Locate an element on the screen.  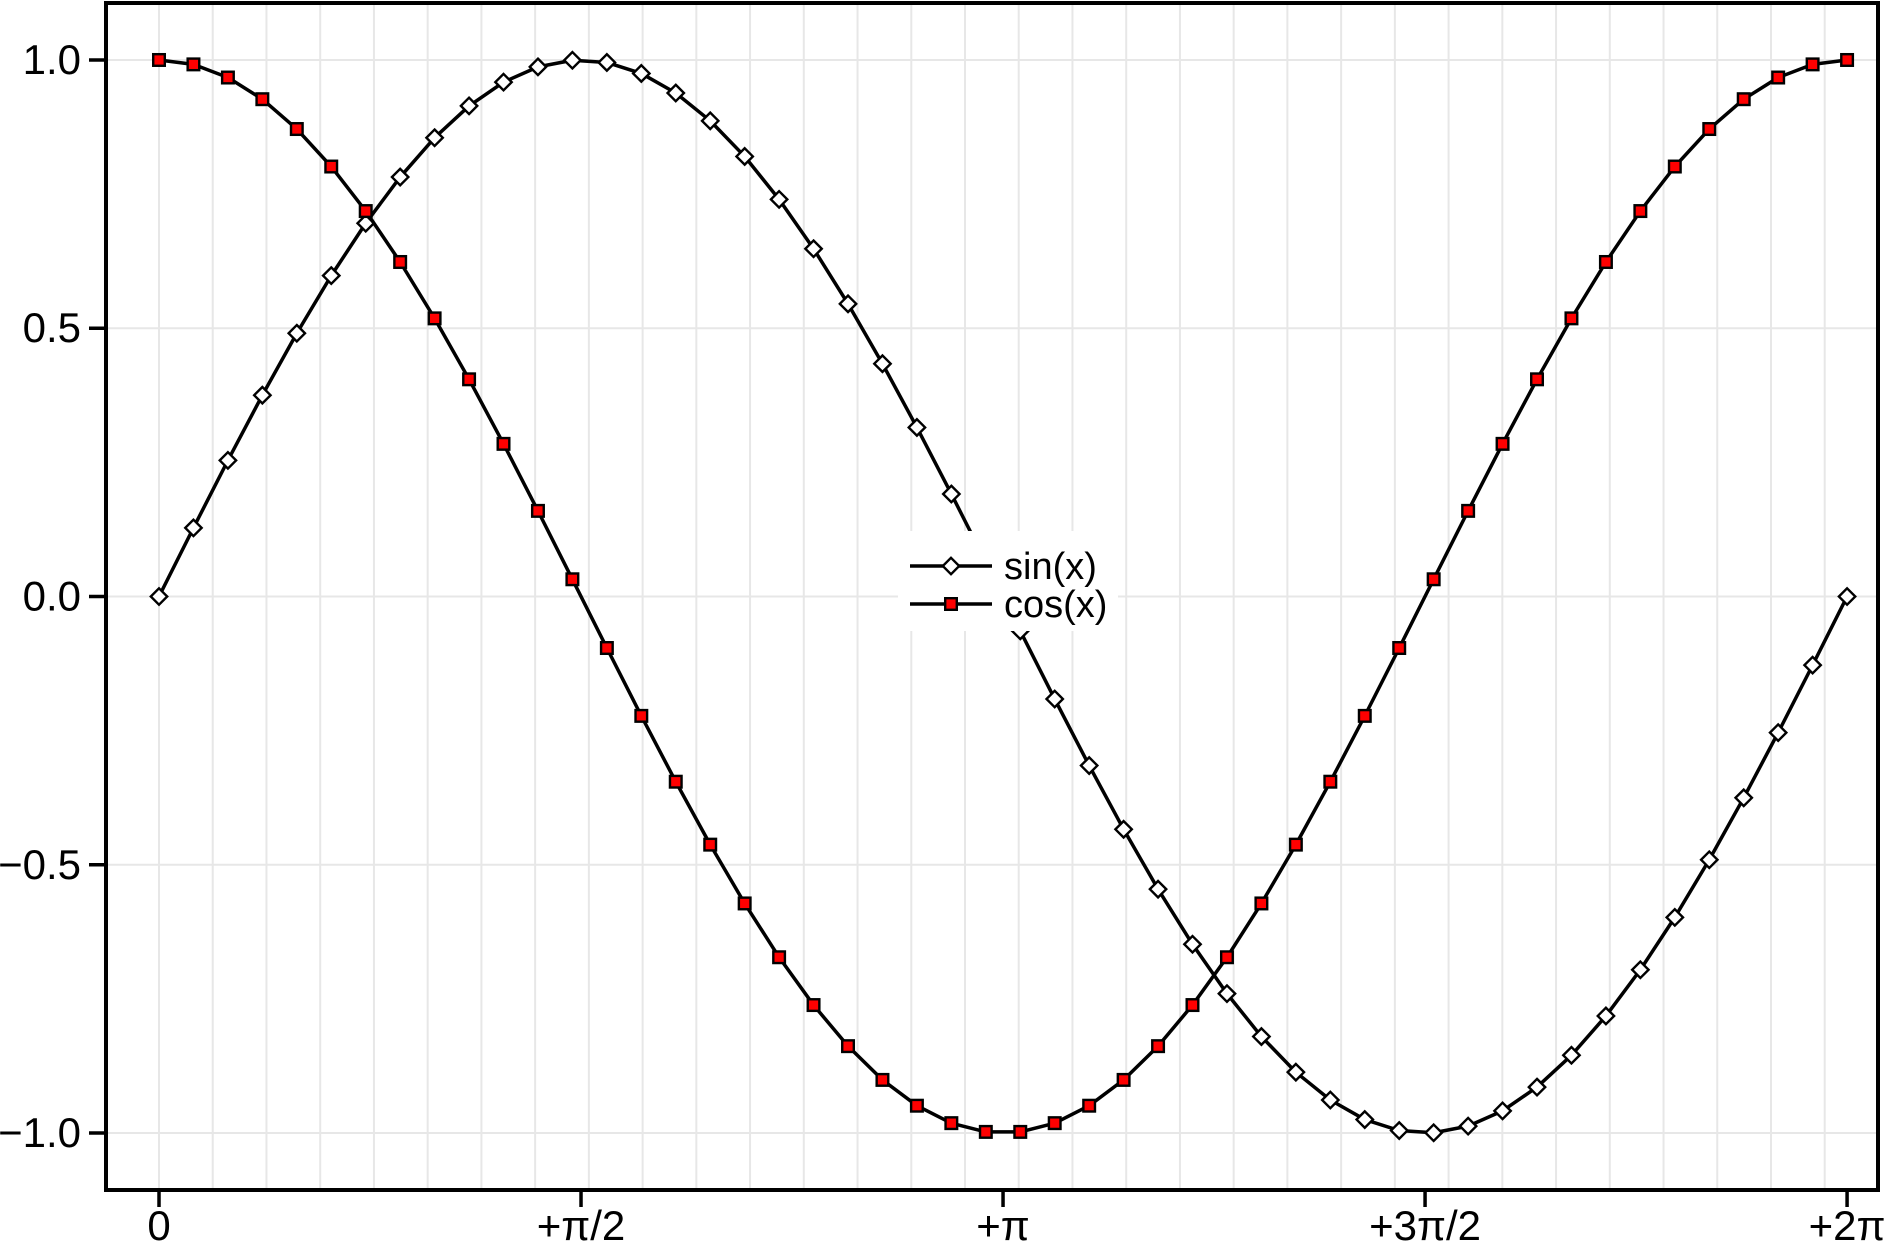
x-tick-label: 0 is located at coordinates (158, 1225).